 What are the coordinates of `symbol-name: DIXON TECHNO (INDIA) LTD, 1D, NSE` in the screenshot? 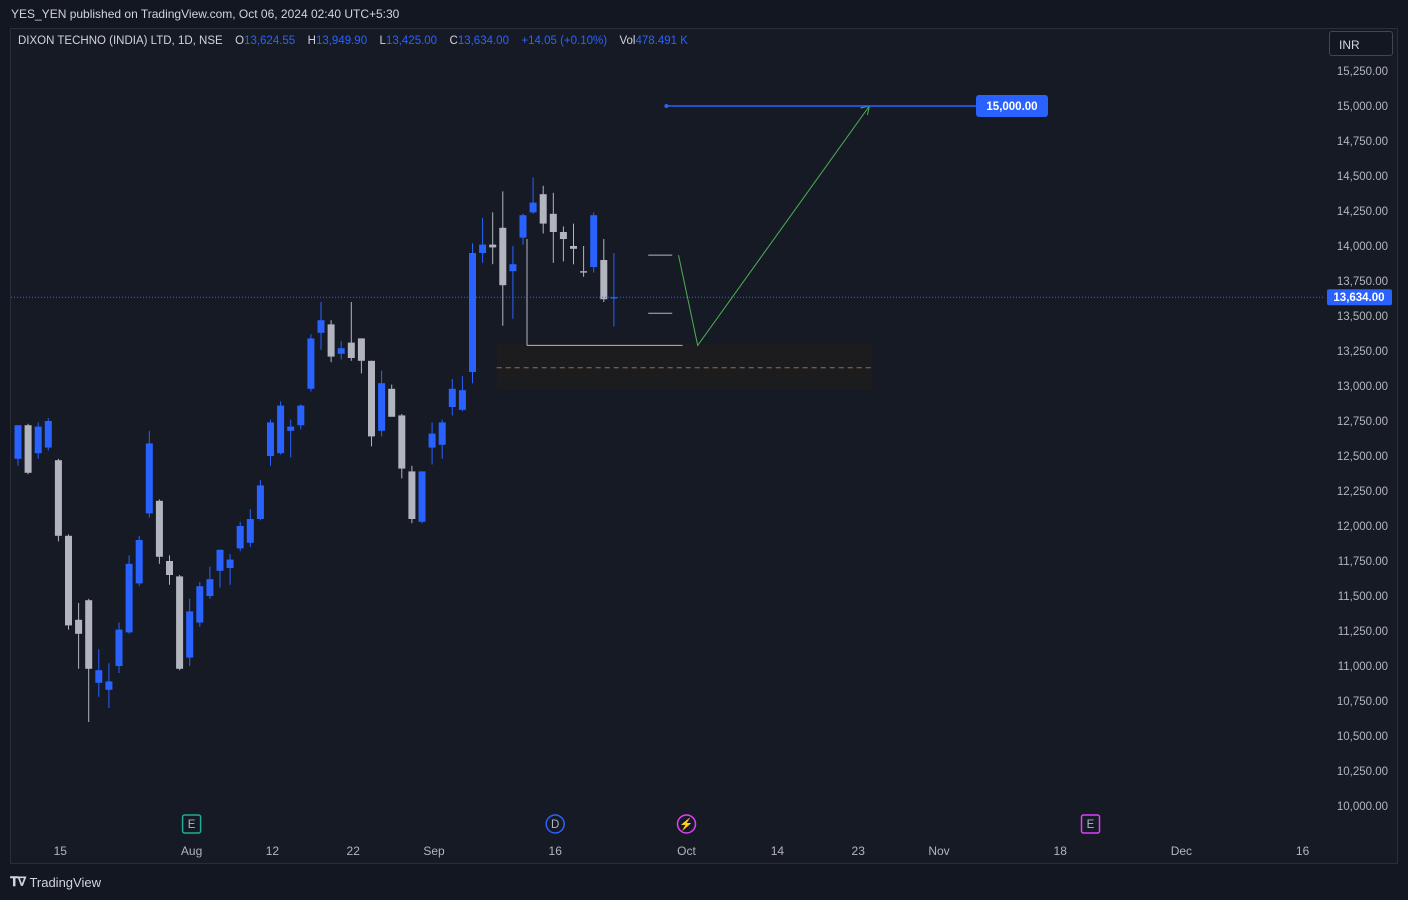 It's located at (120, 41).